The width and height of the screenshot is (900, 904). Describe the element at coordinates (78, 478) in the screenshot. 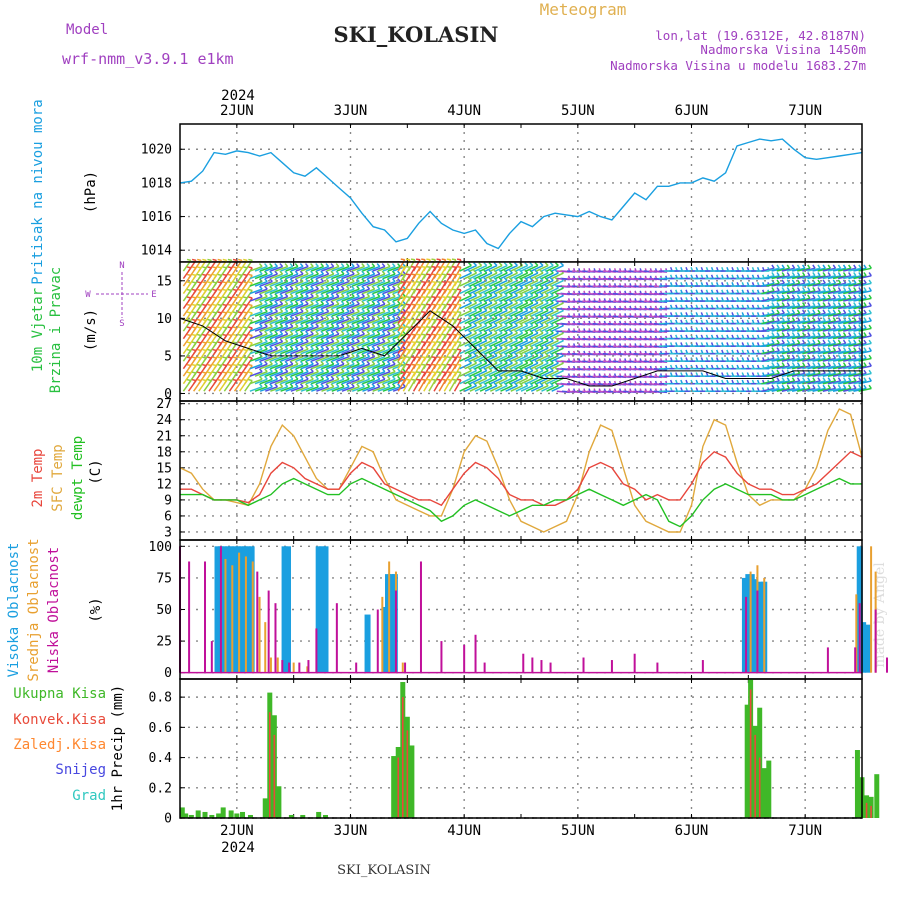

I see `temp-ylabel-3: dewpt Temp` at that location.